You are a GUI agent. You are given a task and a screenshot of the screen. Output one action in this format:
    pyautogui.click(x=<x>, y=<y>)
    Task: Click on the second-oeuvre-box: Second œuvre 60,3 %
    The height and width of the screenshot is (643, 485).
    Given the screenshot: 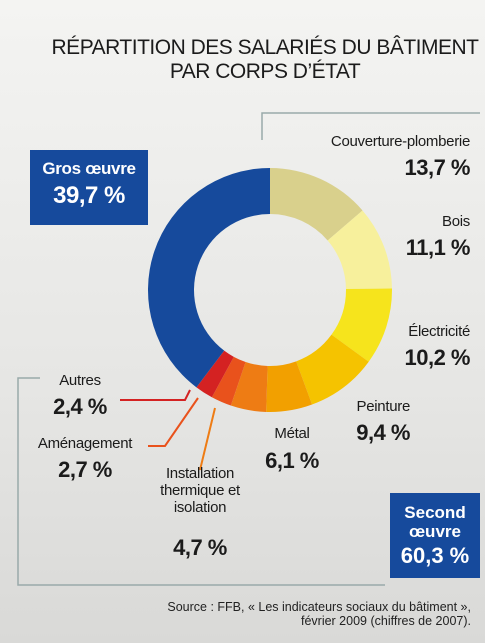 What is the action you would take?
    pyautogui.click(x=435, y=535)
    